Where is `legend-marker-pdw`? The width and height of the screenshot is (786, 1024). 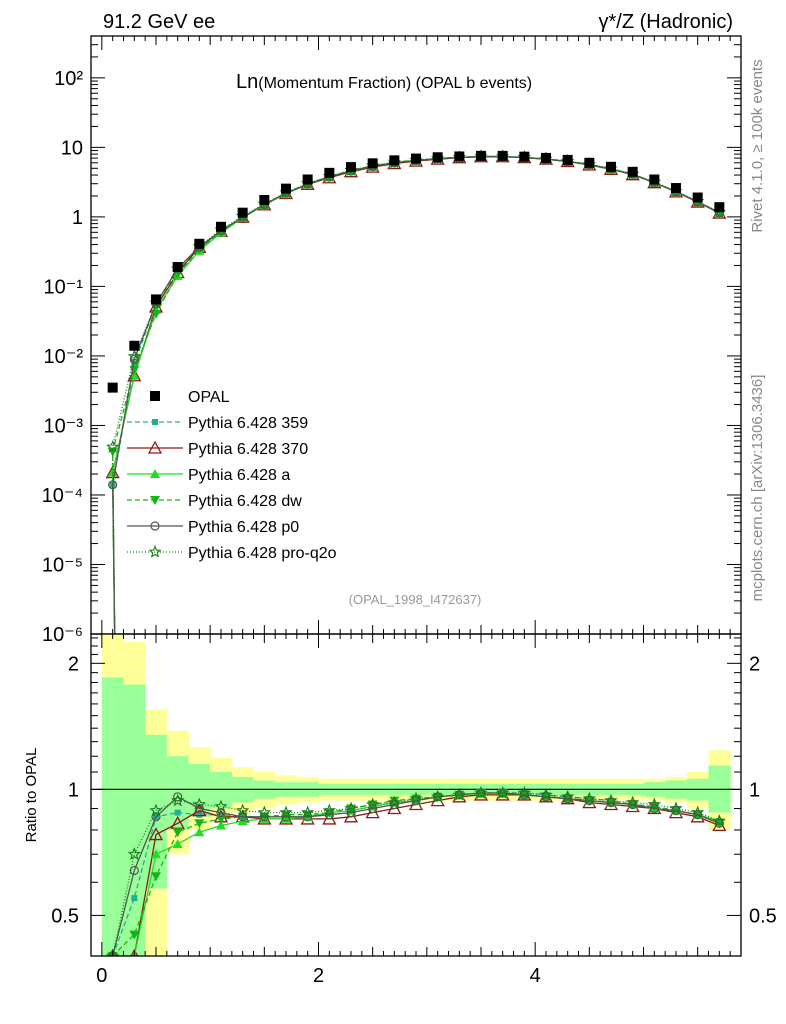
legend-marker-pdw is located at coordinates (155, 500).